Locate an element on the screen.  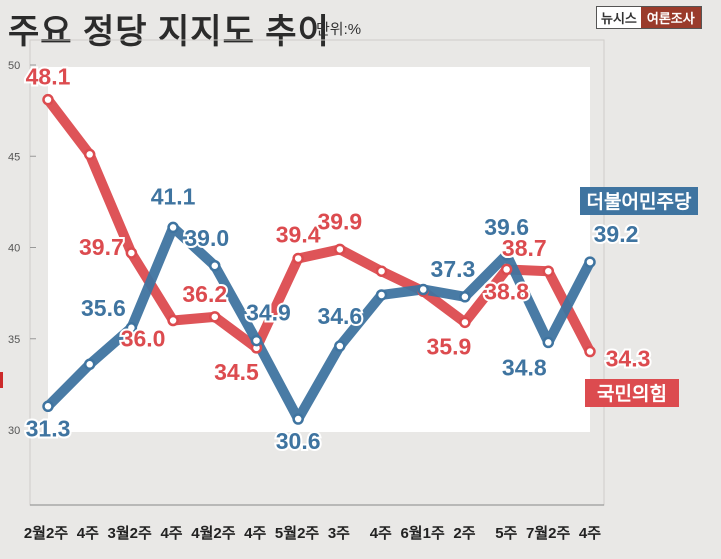
democratic-value-label: 30.6 is located at coordinates (298, 441).